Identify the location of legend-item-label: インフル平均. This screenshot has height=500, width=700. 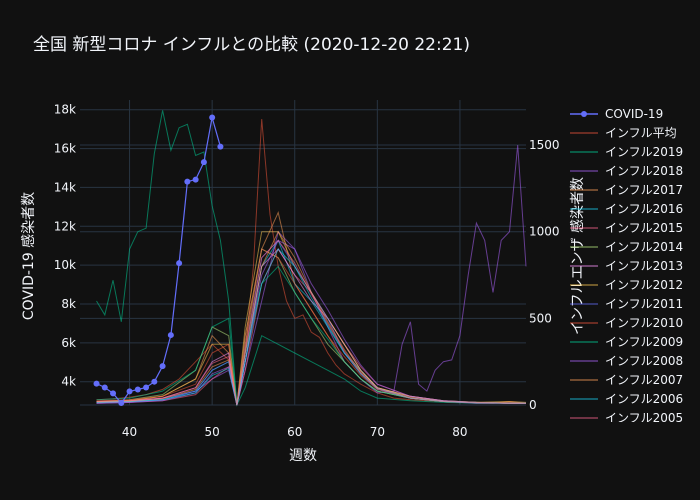
(641, 133).